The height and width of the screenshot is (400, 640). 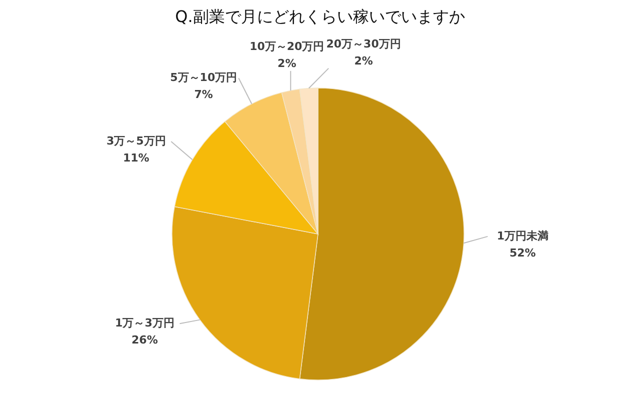 What do you see at coordinates (145, 340) in the screenshot?
I see `data-label: 26%` at bounding box center [145, 340].